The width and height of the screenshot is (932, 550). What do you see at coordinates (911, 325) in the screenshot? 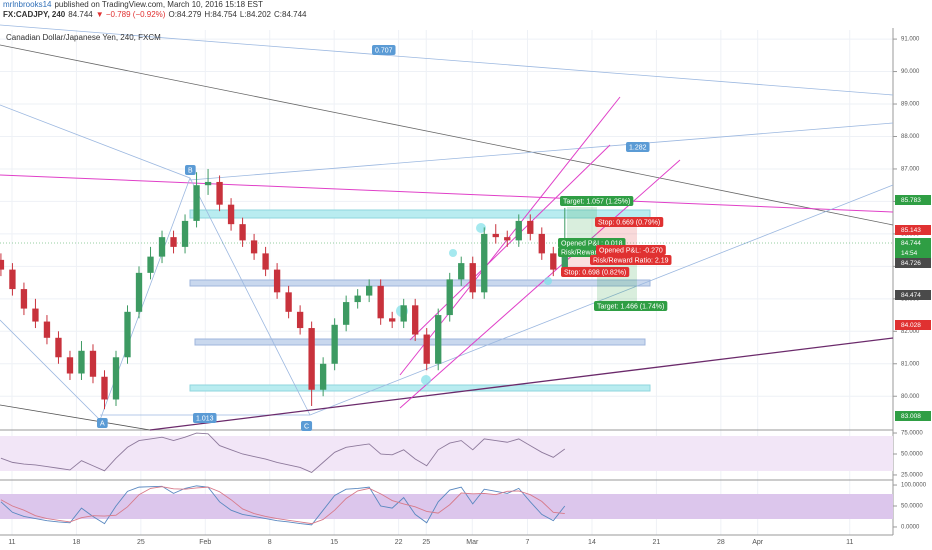
I see `price-badge-label: 84.028` at bounding box center [911, 325].